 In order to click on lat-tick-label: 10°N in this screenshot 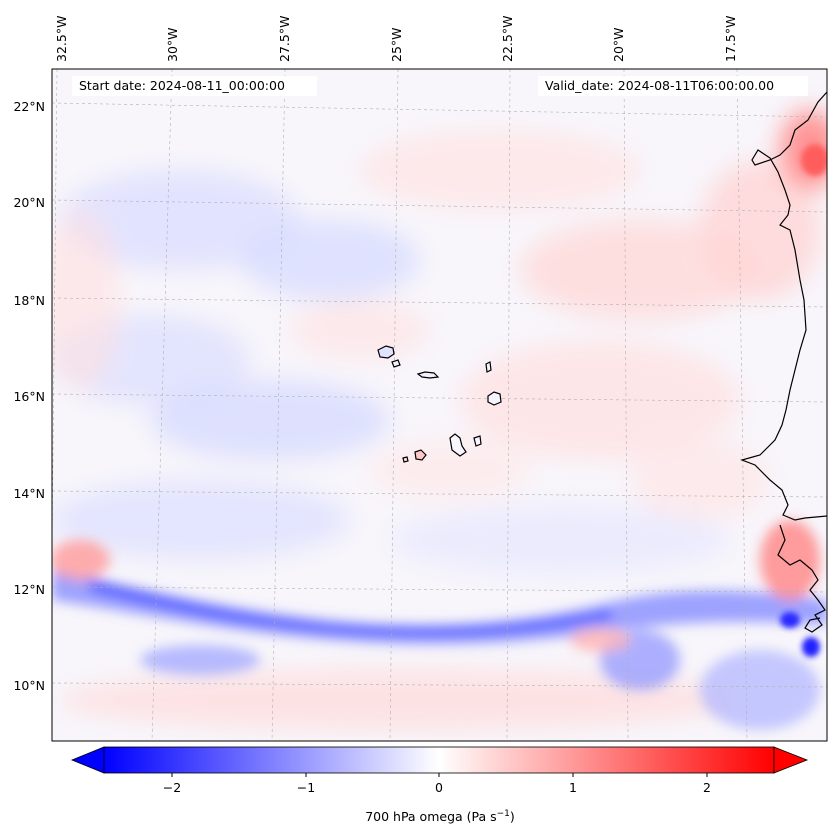, I will do `click(29, 685)`.